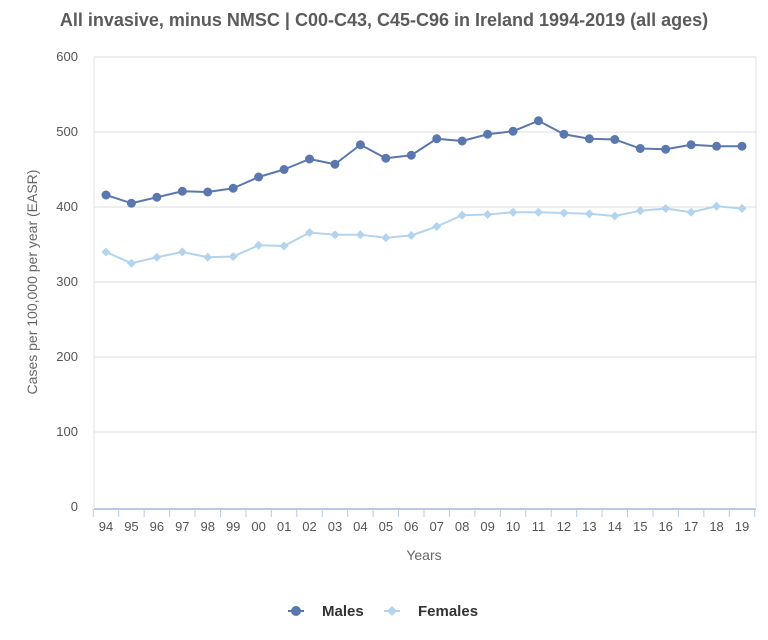 The image size is (768, 640). Describe the element at coordinates (615, 526) in the screenshot. I see `x-tick-label: 14` at that location.